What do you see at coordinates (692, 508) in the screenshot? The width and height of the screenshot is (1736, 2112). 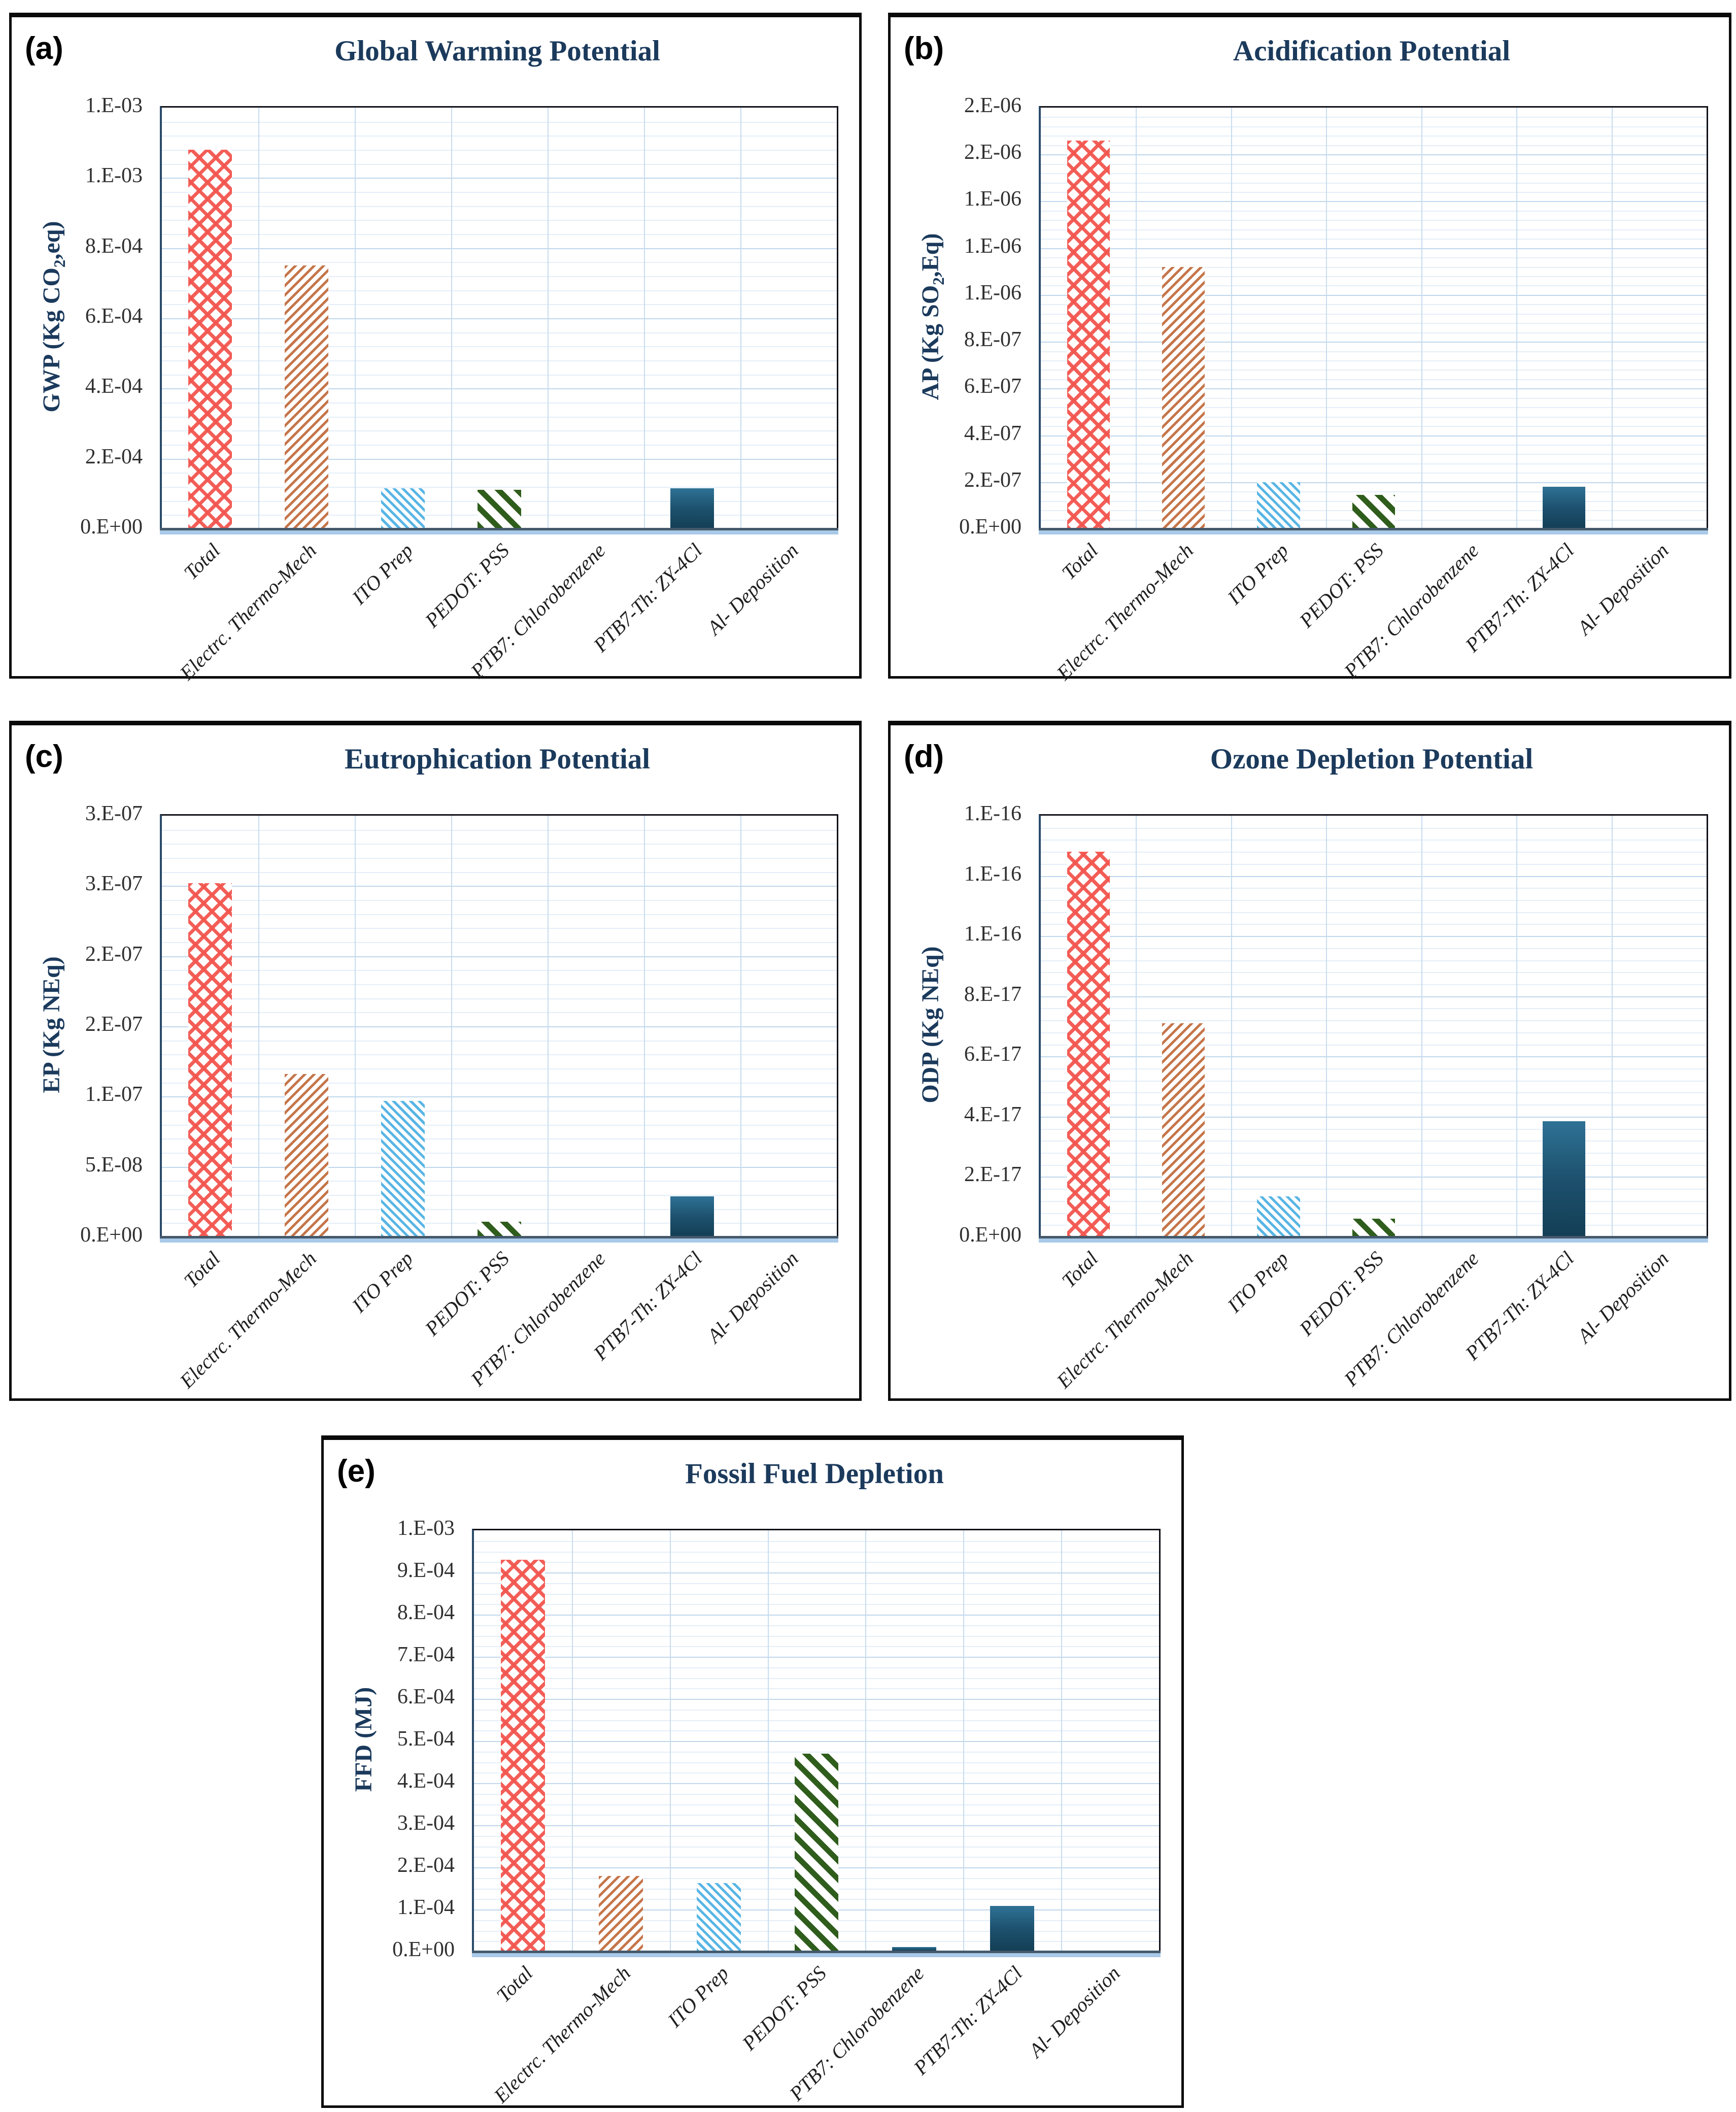 I see `bar-ptb7-th-zy-4cl` at bounding box center [692, 508].